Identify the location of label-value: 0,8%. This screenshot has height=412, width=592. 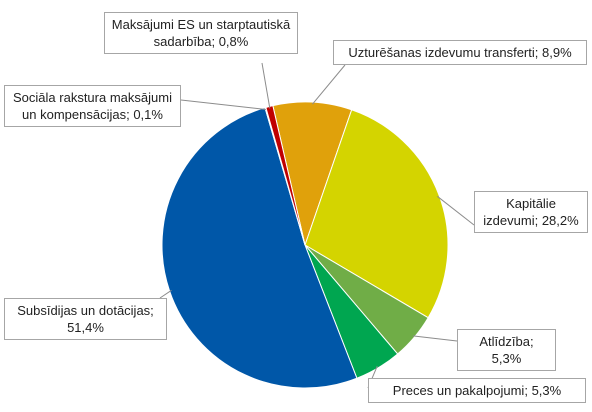
(233, 41).